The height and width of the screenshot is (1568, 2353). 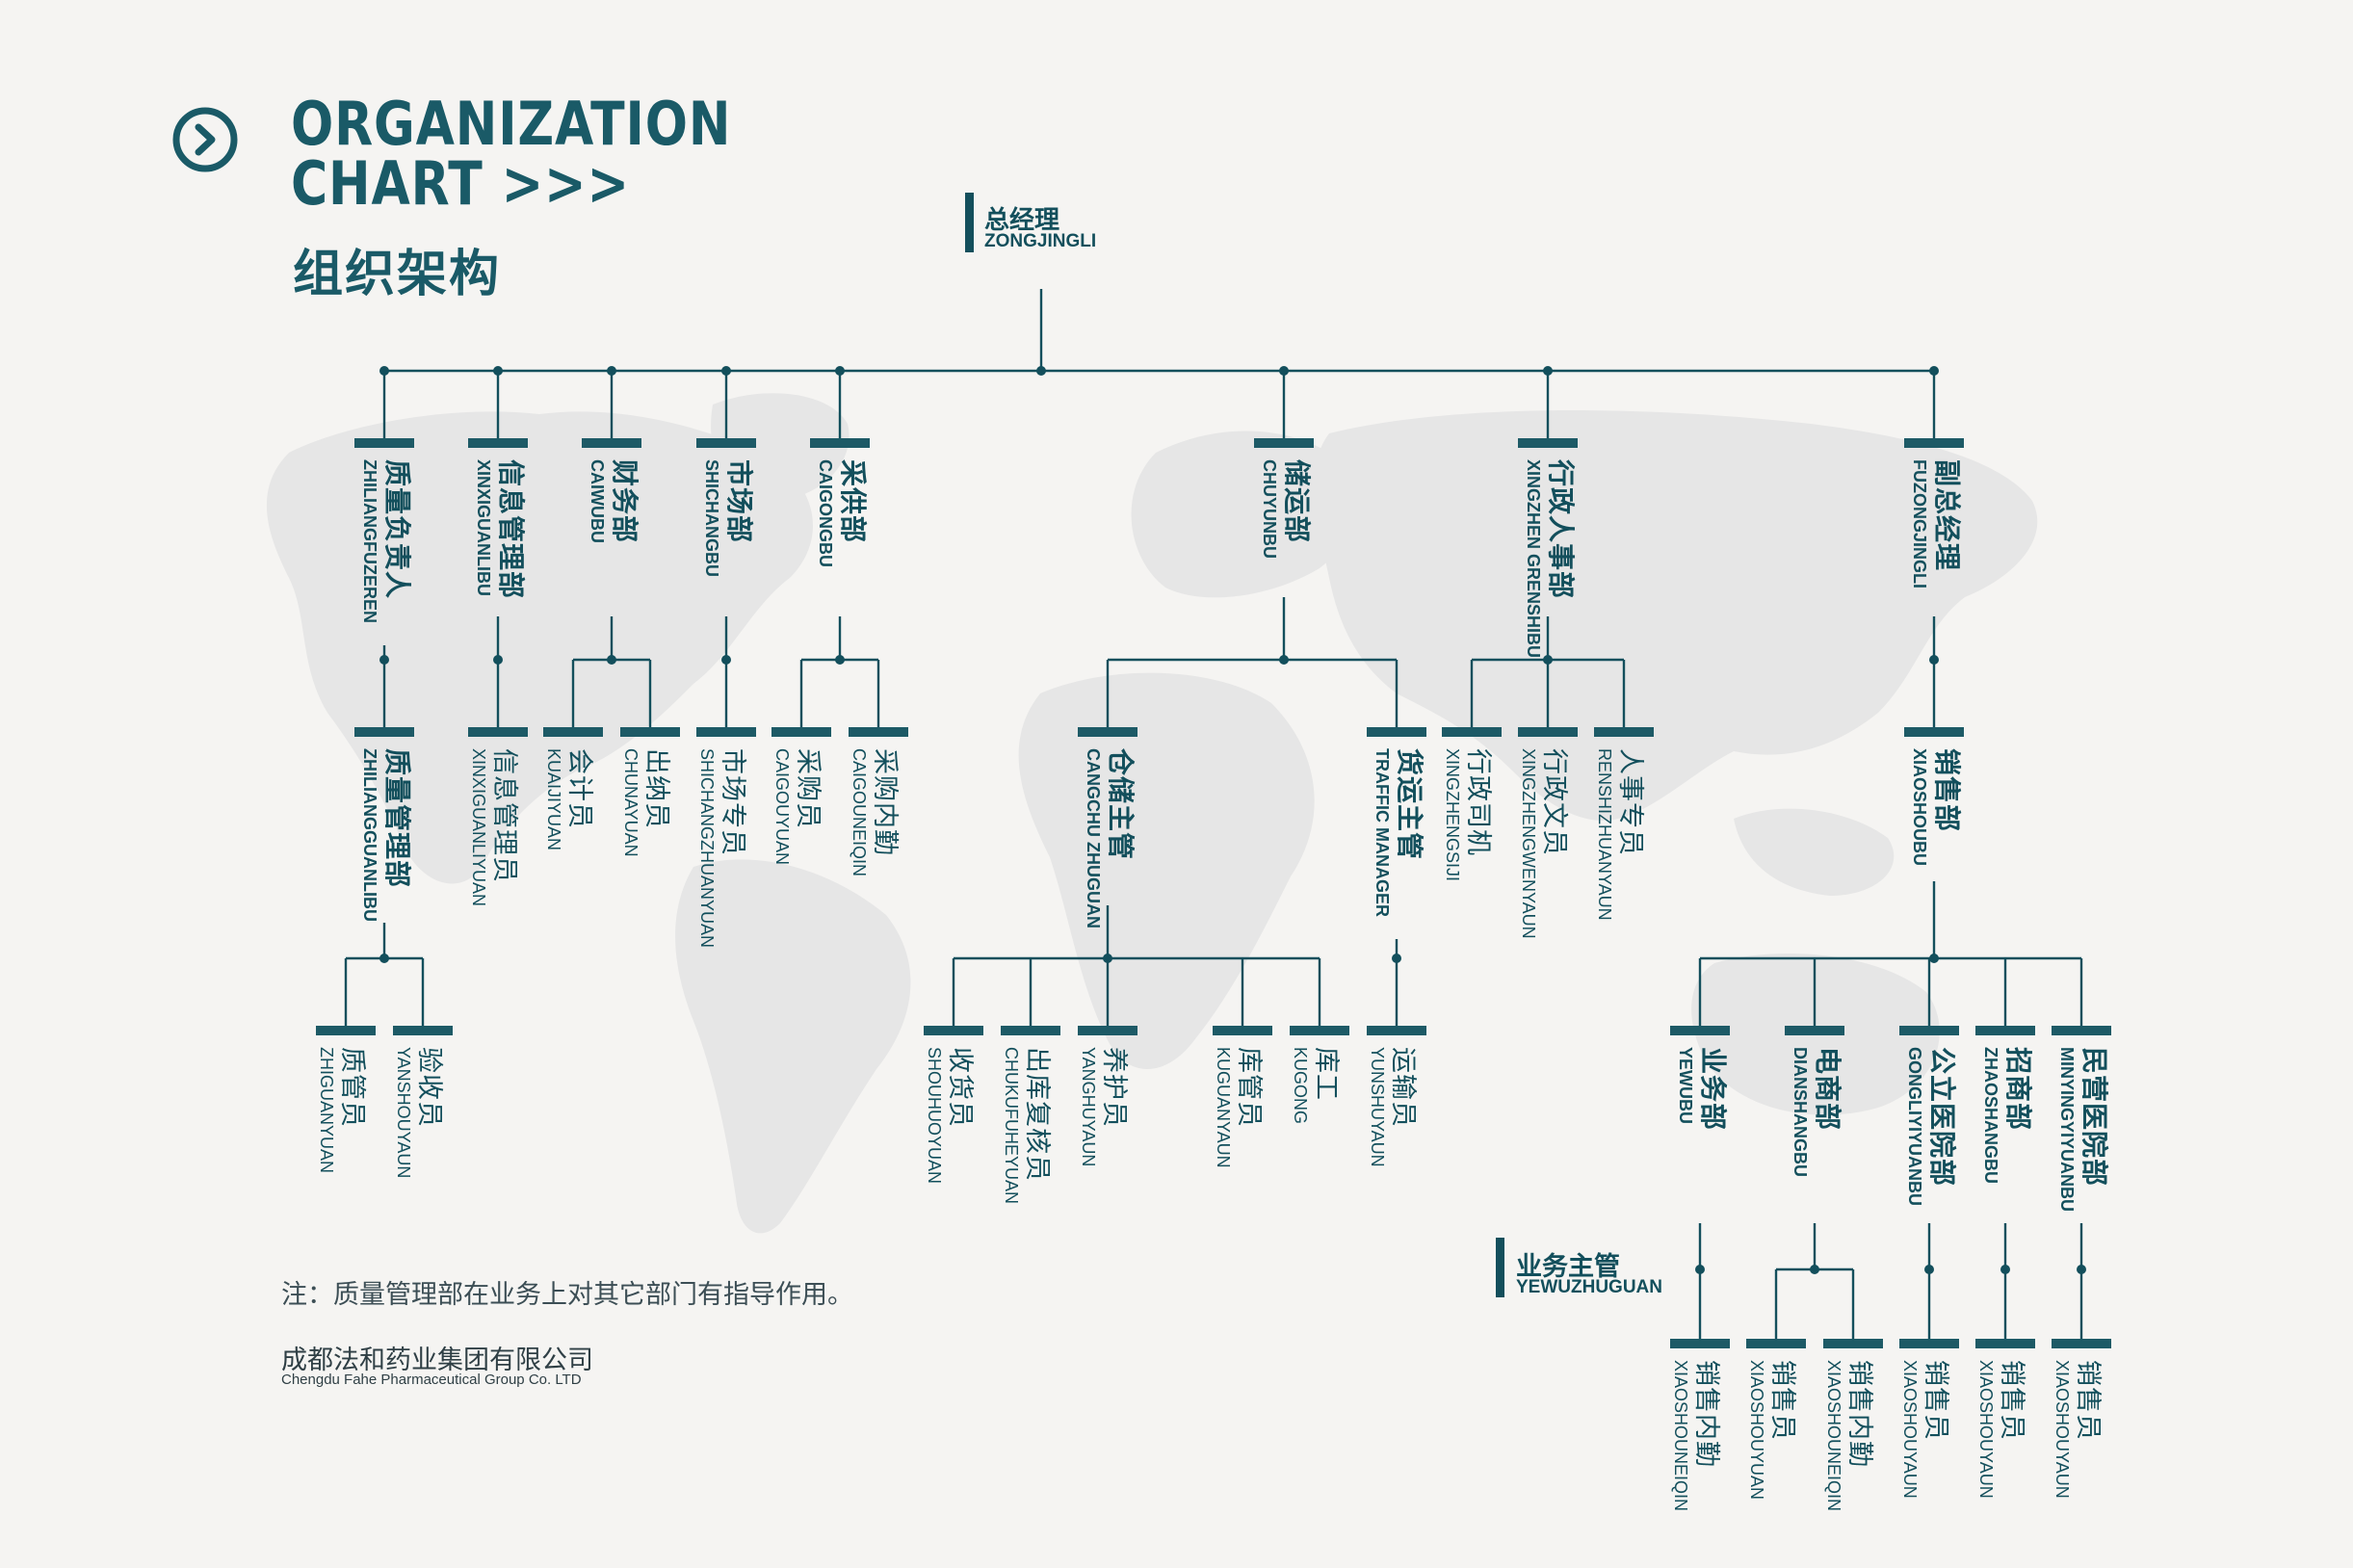 What do you see at coordinates (733, 802) in the screenshot?
I see `node-label-cn: 市场专员` at bounding box center [733, 802].